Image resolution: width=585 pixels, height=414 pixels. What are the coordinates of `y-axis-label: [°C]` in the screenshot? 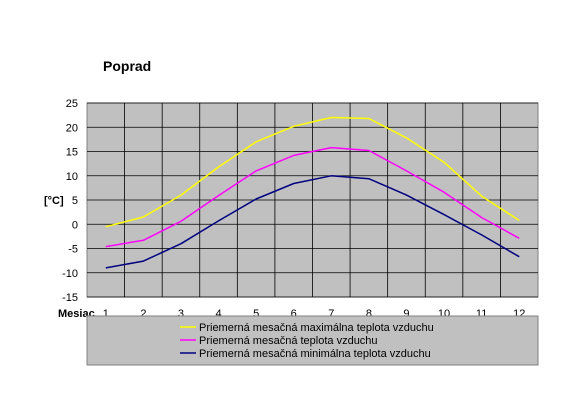 It's located at (54, 201).